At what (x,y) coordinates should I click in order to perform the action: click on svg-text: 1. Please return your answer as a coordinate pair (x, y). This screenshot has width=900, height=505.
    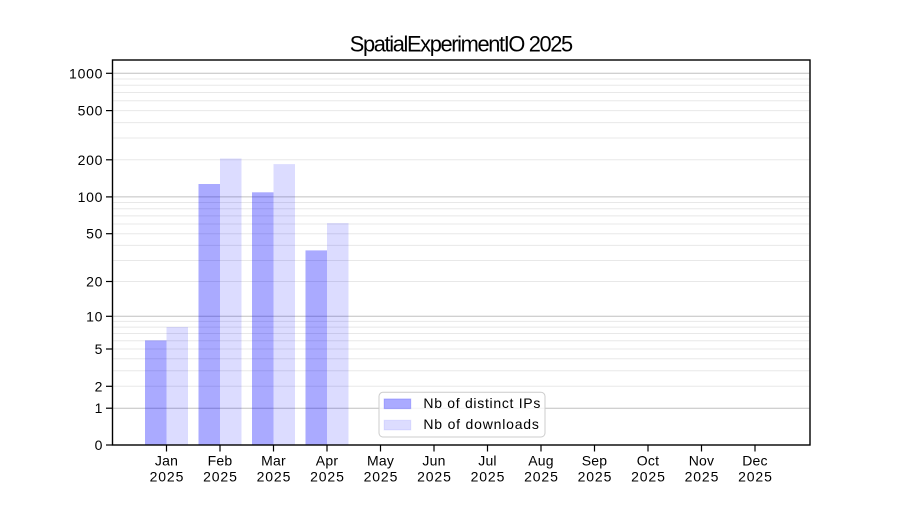
    Looking at the image, I should click on (99, 408).